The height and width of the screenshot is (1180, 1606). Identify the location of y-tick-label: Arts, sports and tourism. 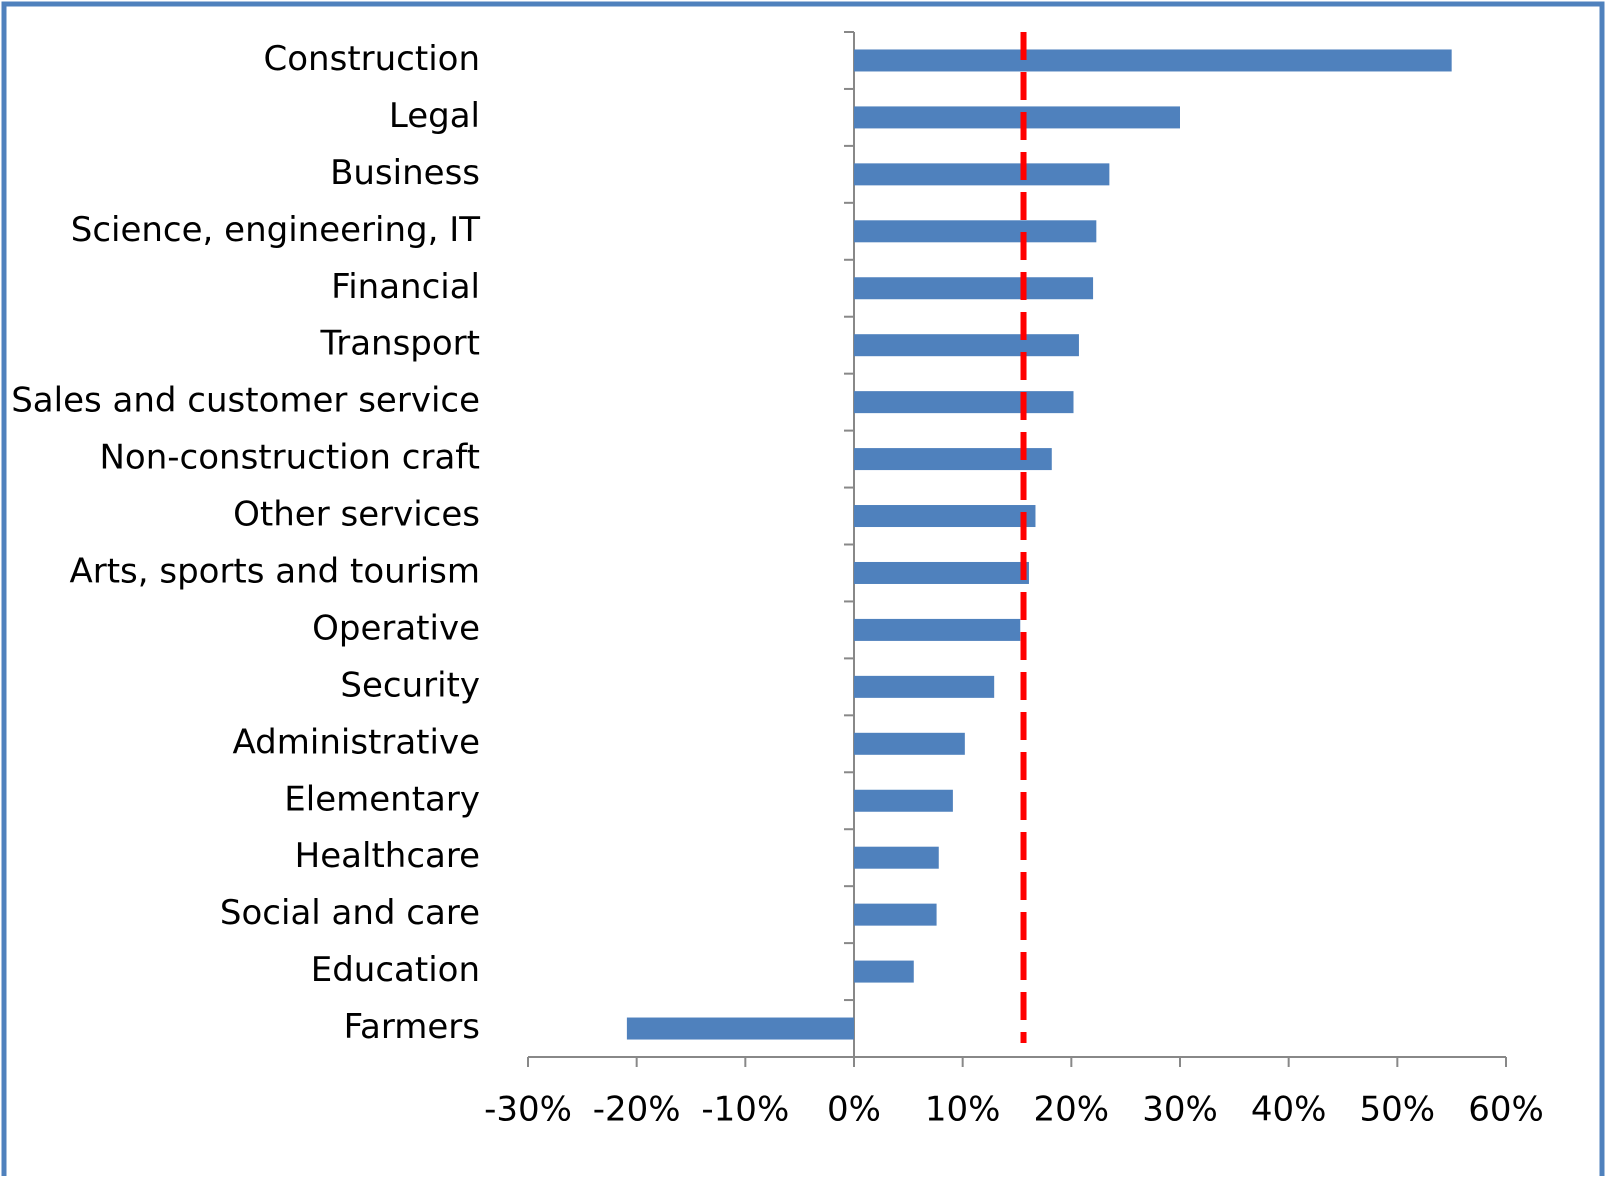
(274, 571).